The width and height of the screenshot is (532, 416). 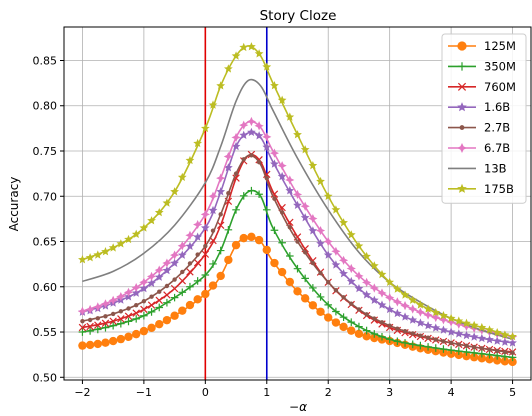 I want to click on legend-label: 760M, so click(x=500, y=87).